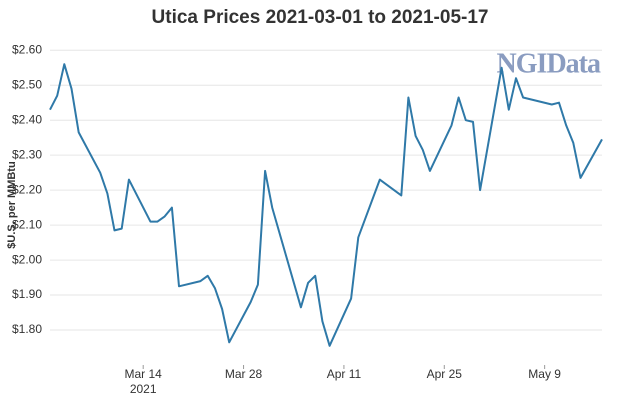  I want to click on y-tick-label: $2.40, so click(27, 119).